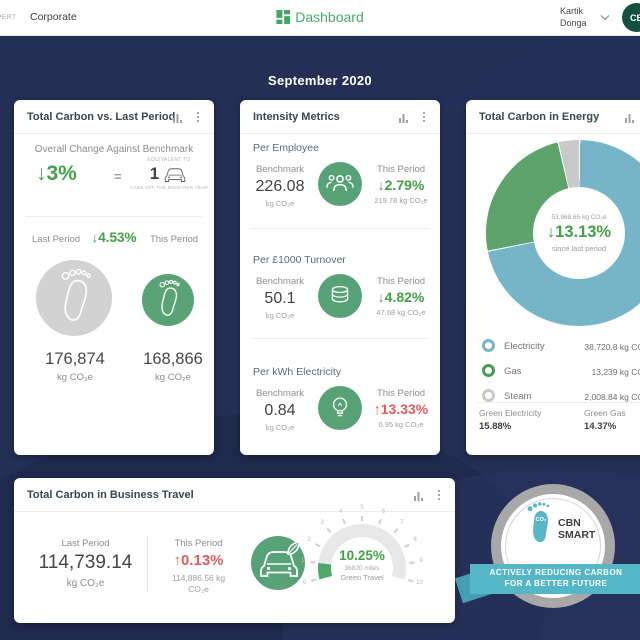 The height and width of the screenshot is (640, 640). Describe the element at coordinates (320, 80) in the screenshot. I see `period-title: September 2020` at that location.